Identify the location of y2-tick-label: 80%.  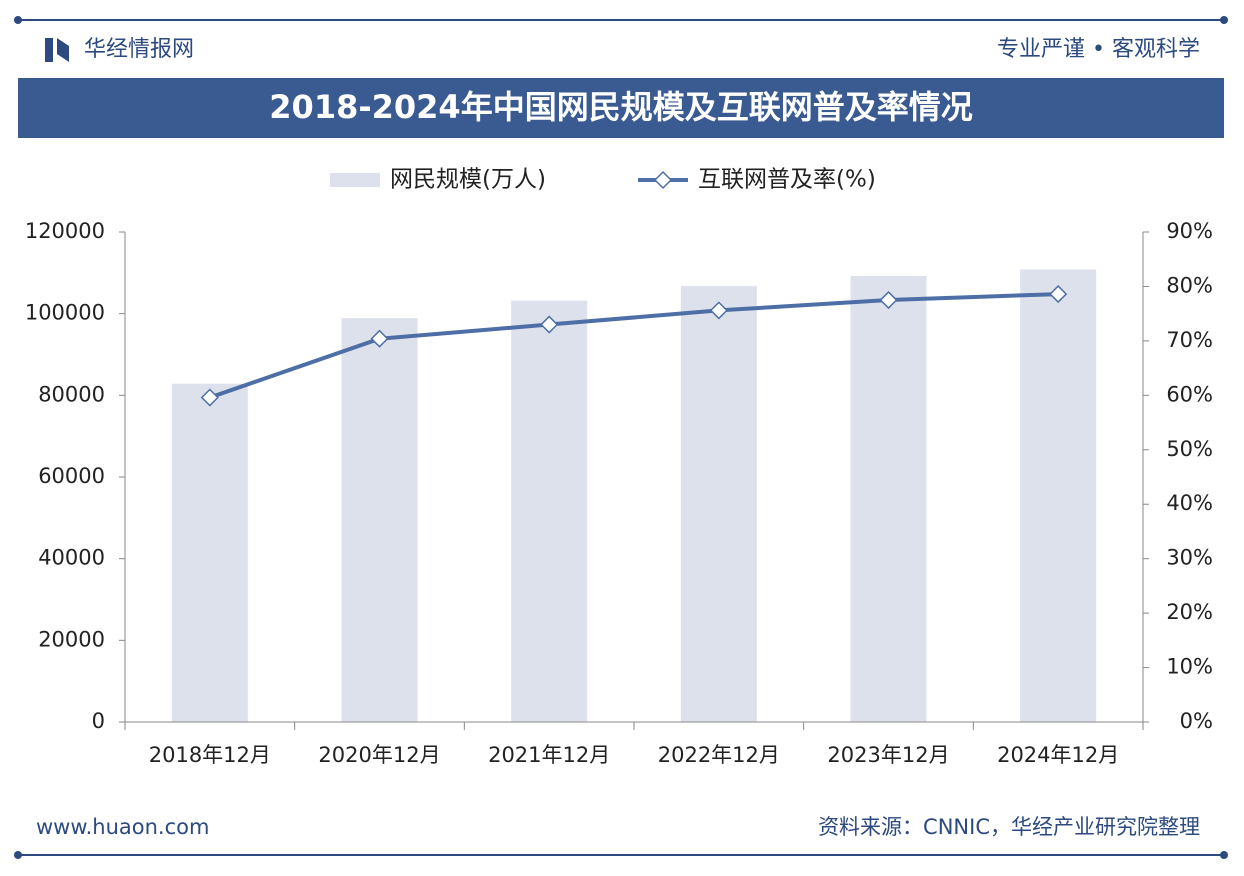
(1189, 285).